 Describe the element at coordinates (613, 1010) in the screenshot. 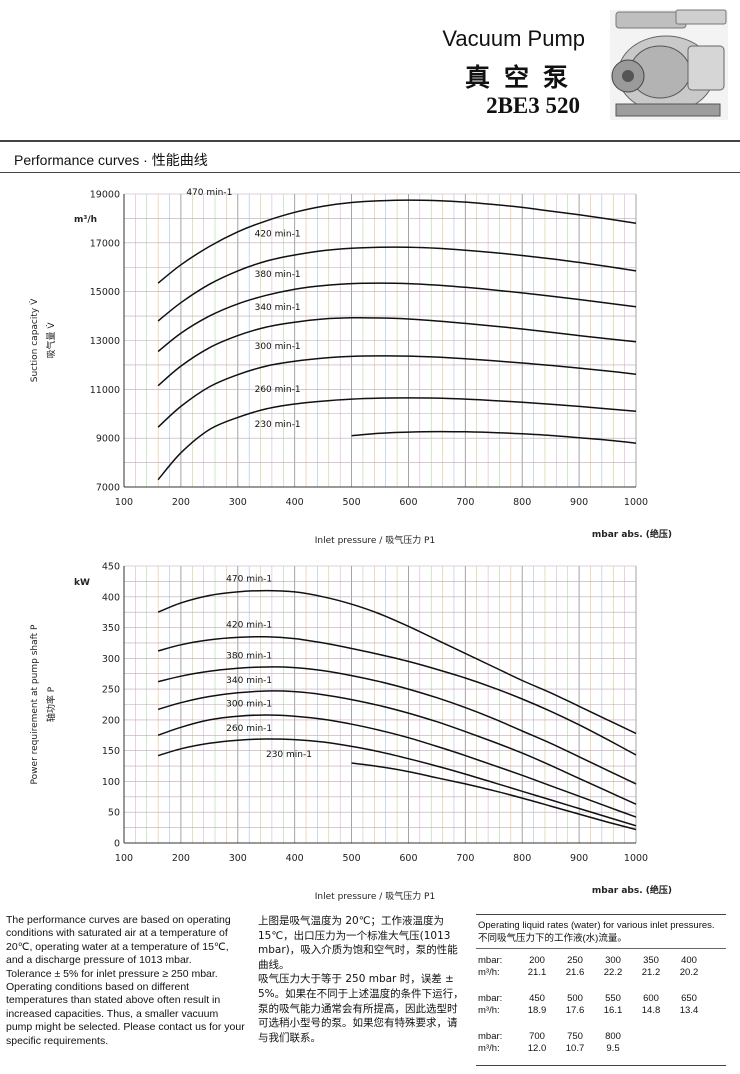

I see `flow-value: 16.1` at that location.